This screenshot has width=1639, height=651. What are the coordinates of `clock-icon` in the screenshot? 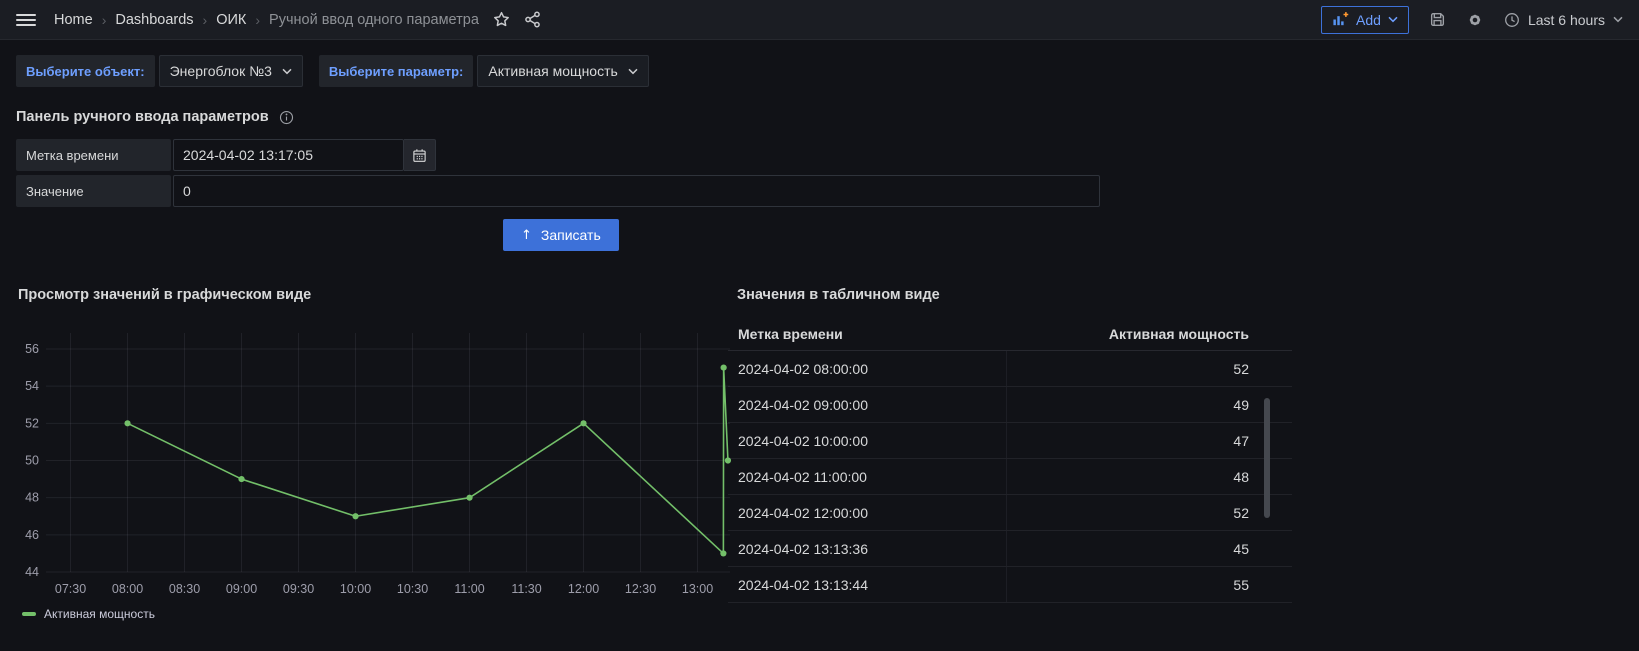 It's located at (1511, 19).